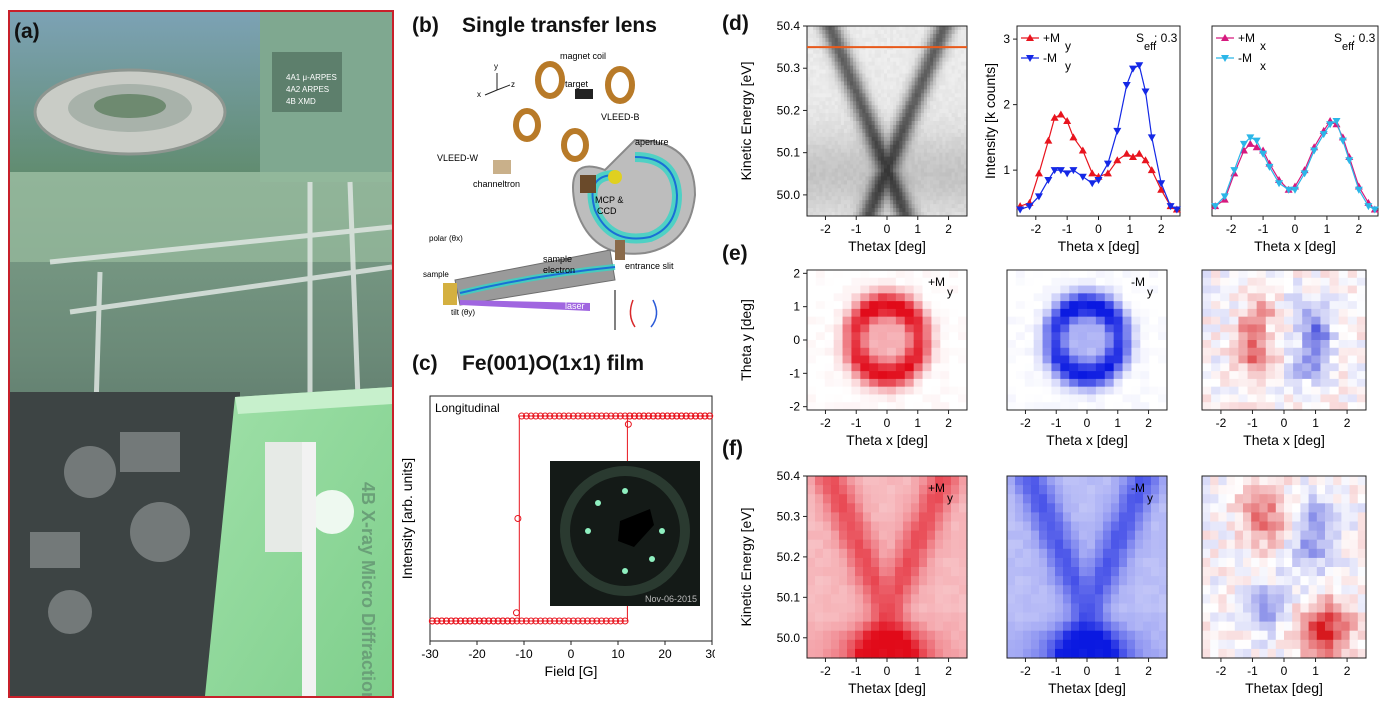  I want to click on series-line, so click(1098, 161).